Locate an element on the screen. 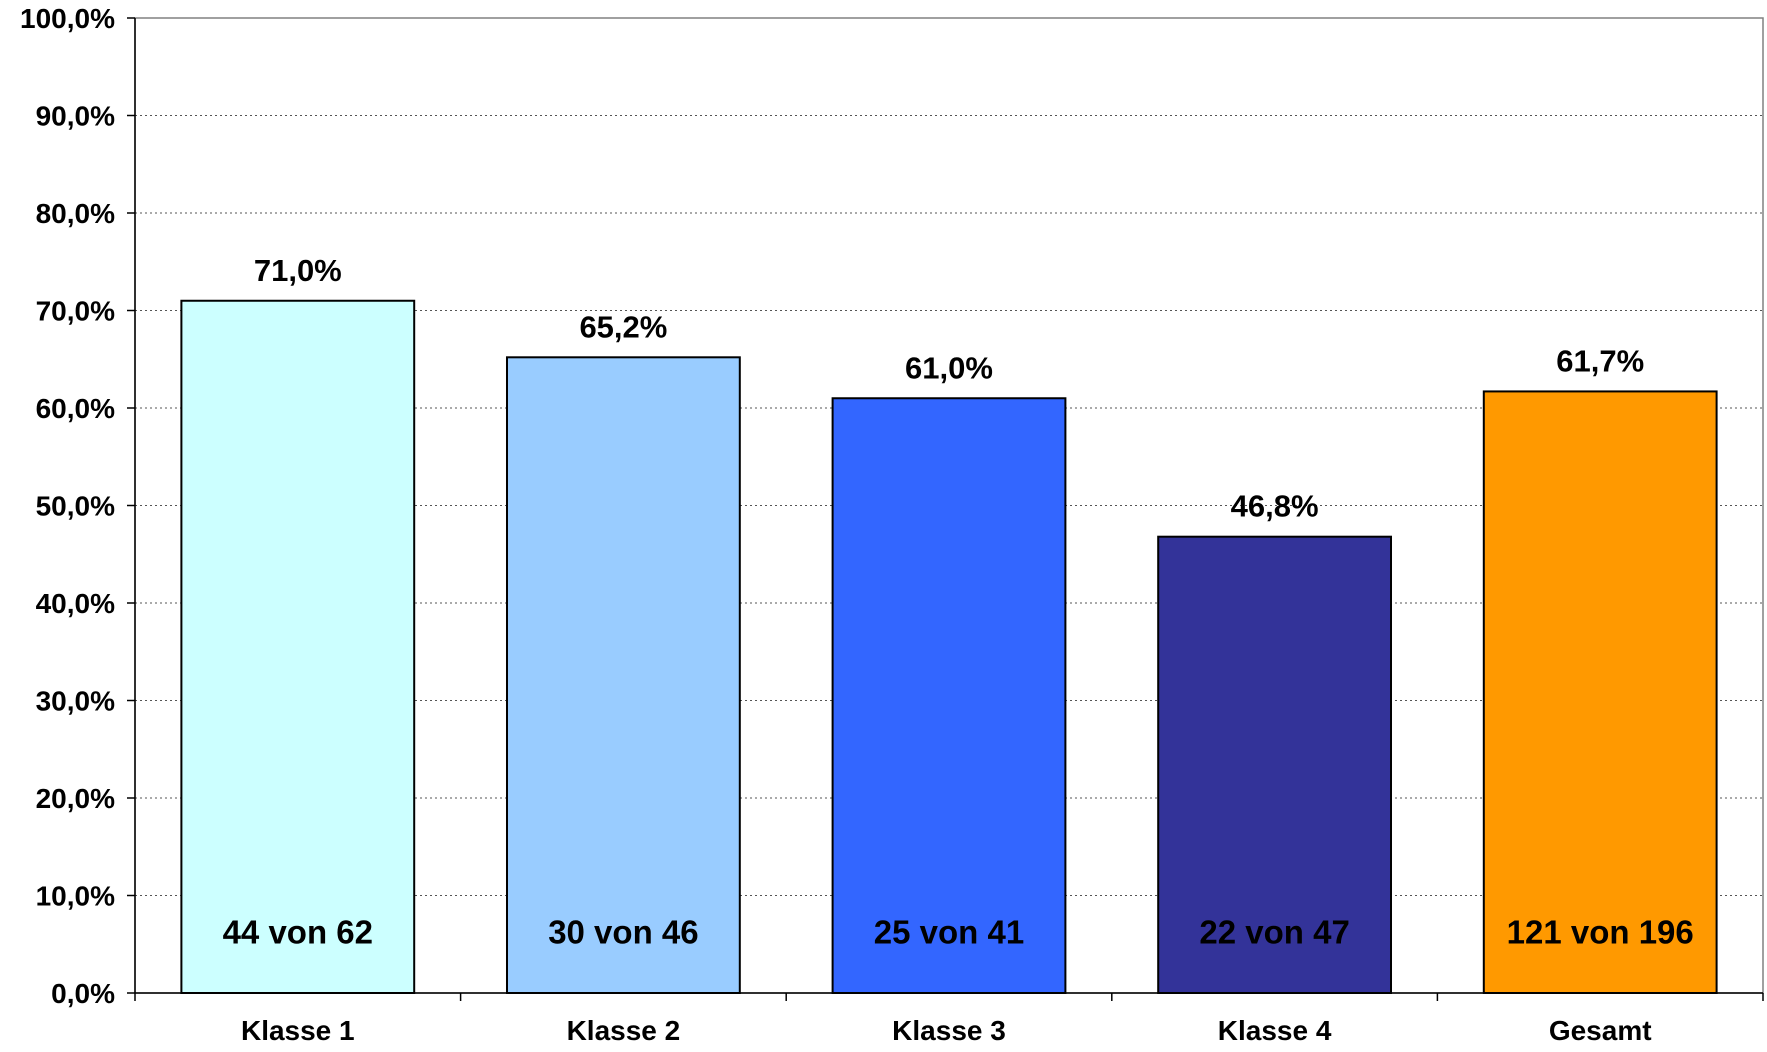 Image resolution: width=1767 pixels, height=1052 pixels. y-tick-label: 50,0% is located at coordinates (75, 506).